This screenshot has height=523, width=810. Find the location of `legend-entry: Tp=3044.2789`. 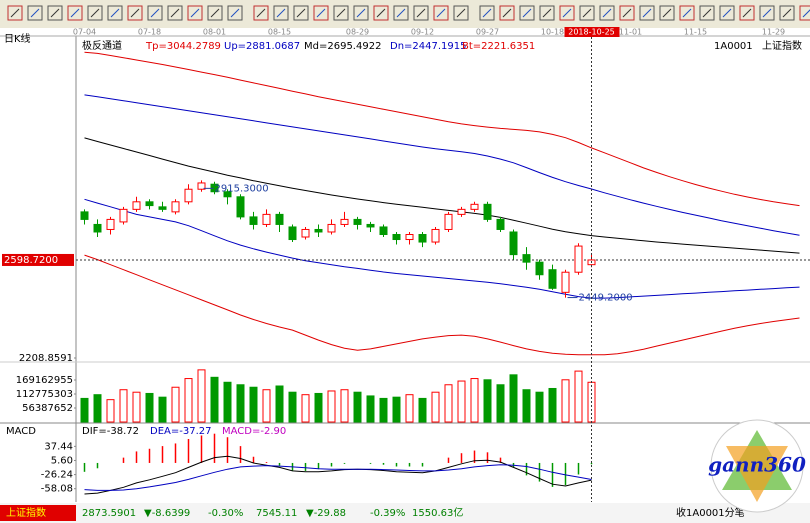

legend-entry: Tp=3044.2789 is located at coordinates (183, 46).